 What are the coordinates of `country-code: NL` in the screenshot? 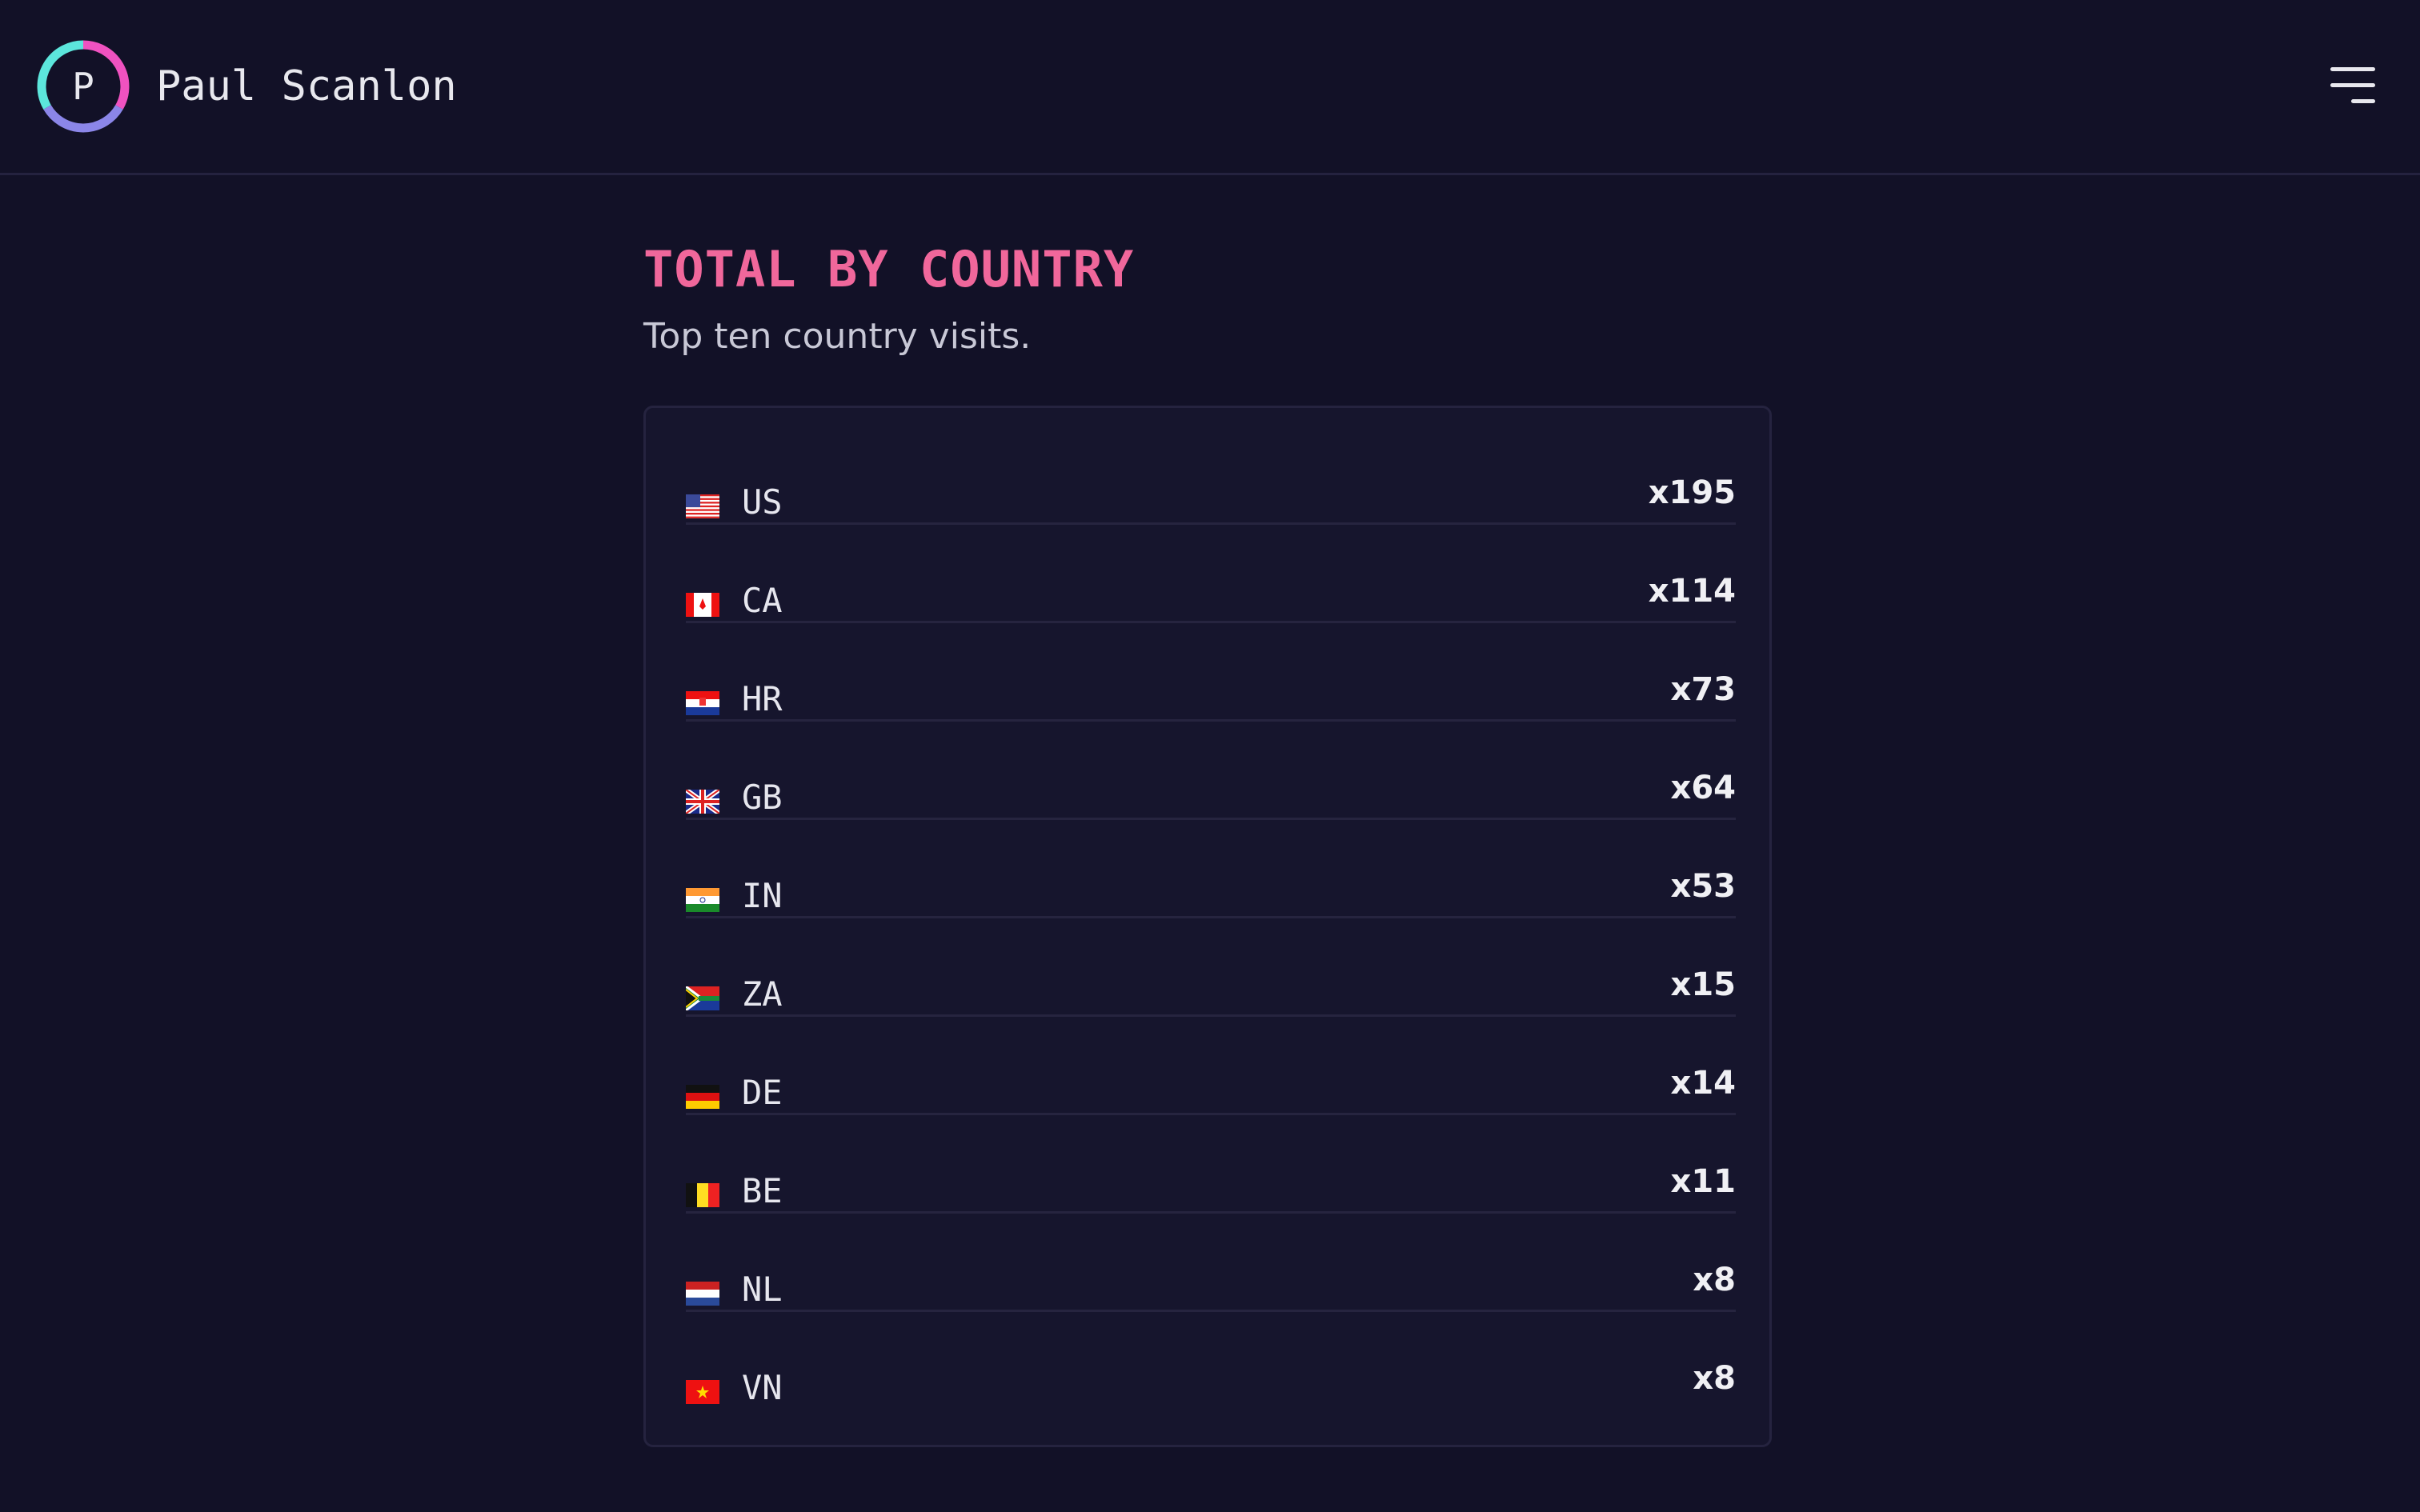 It's located at (762, 1289).